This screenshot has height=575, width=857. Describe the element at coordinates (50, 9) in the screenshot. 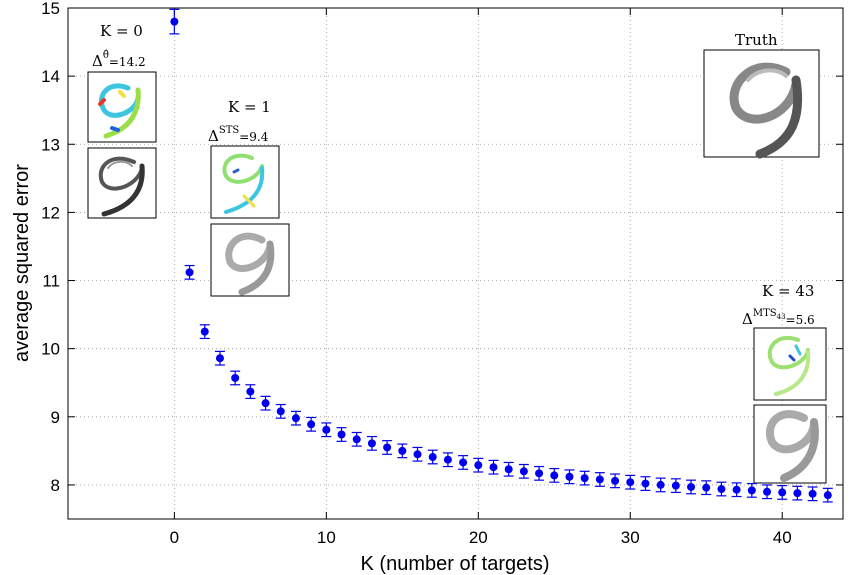

I see `y-tick-label: 15` at that location.